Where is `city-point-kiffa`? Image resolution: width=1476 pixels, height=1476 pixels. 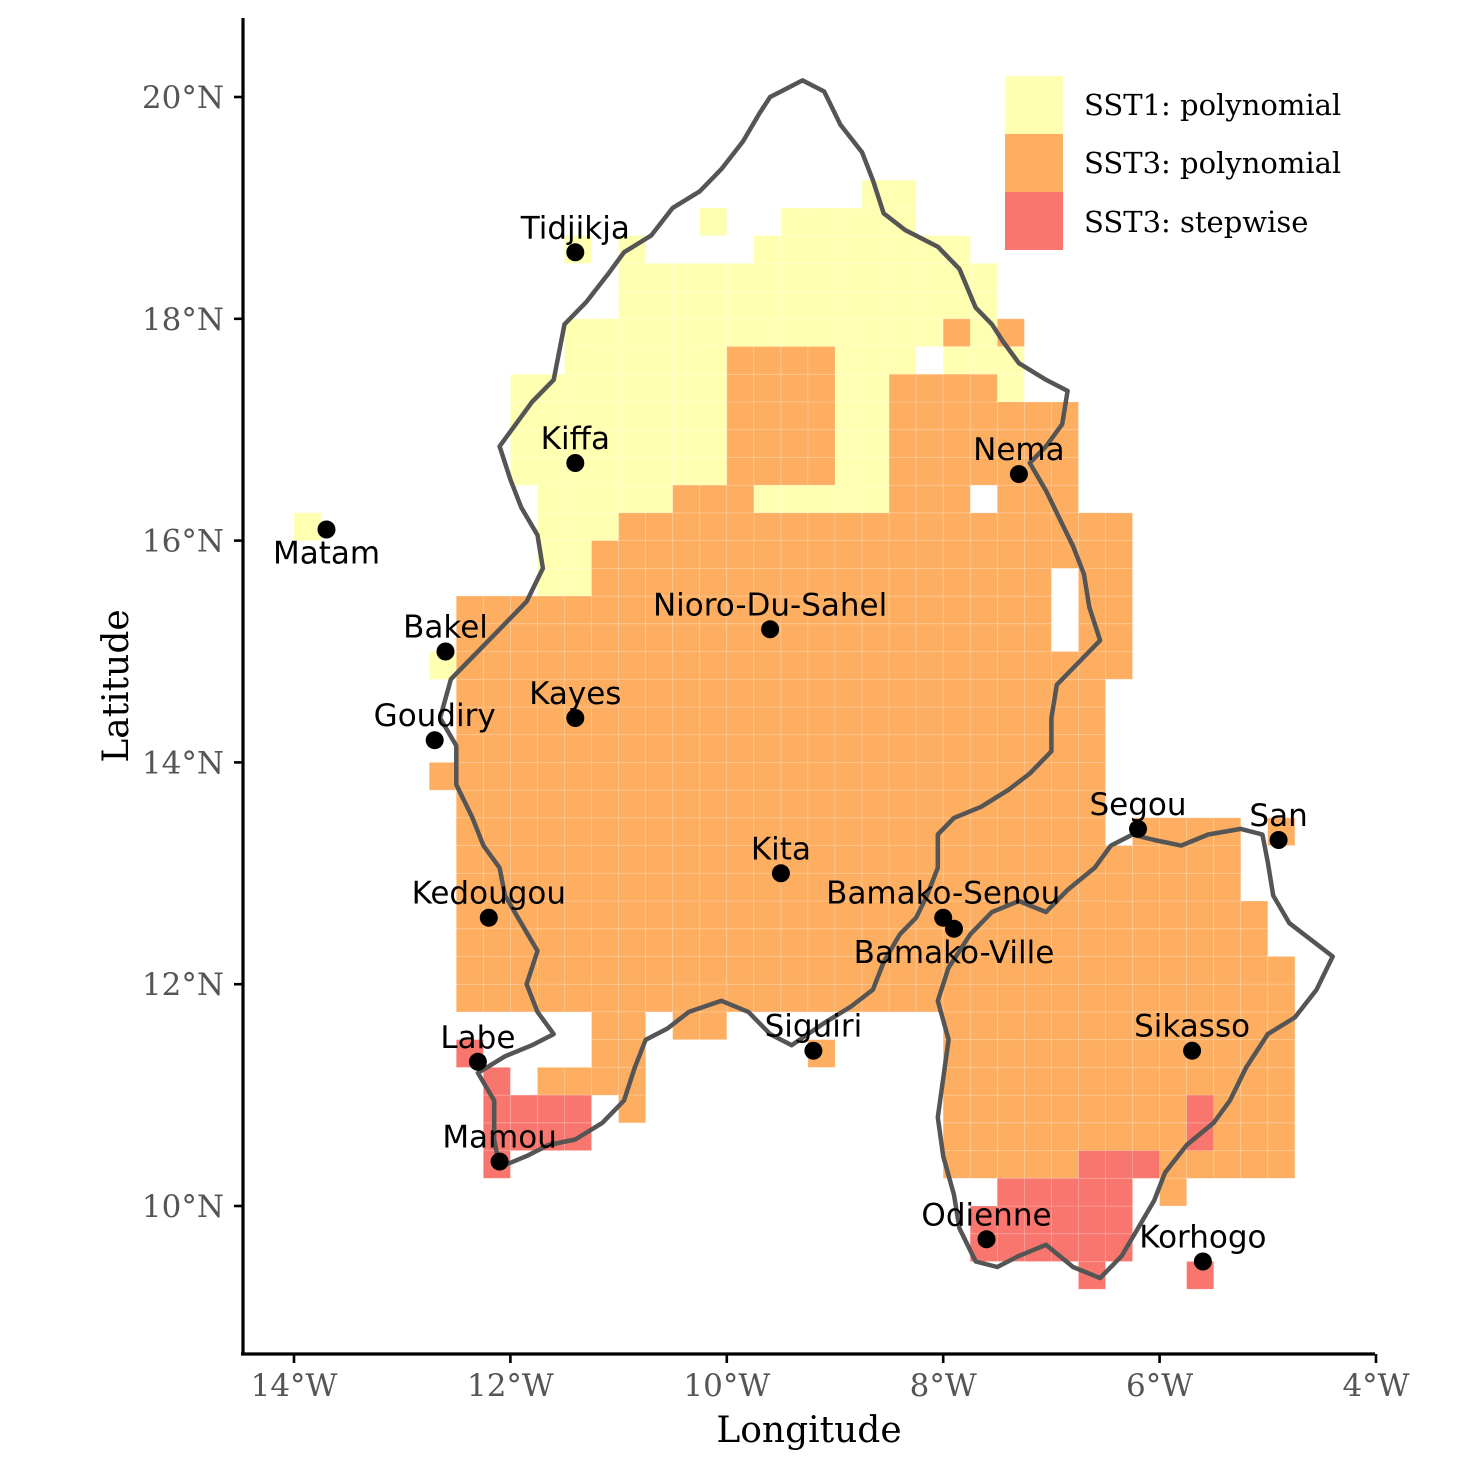 city-point-kiffa is located at coordinates (575, 463).